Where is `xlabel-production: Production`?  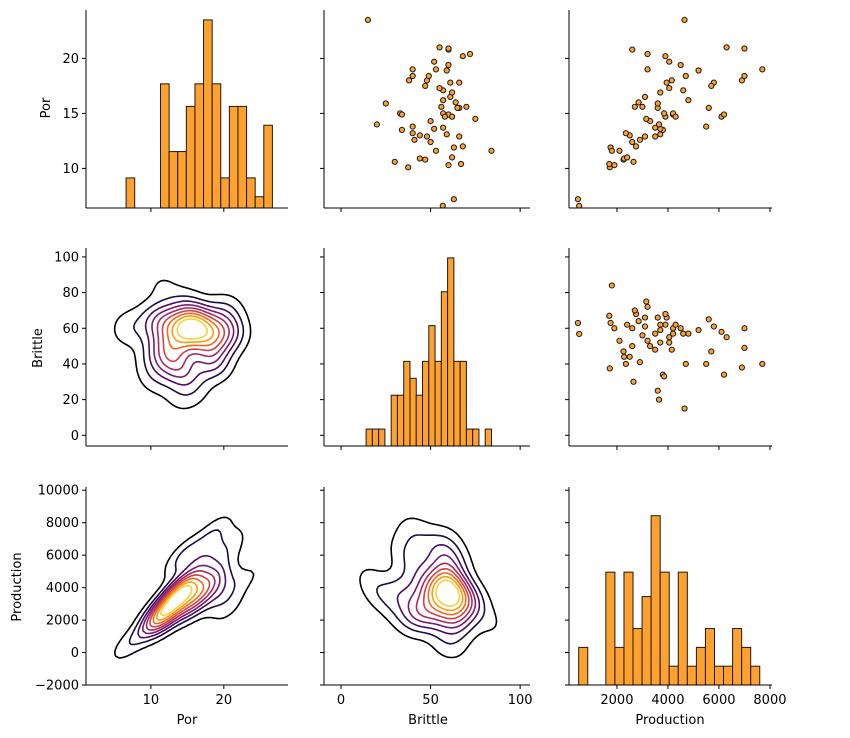 xlabel-production: Production is located at coordinates (669, 720).